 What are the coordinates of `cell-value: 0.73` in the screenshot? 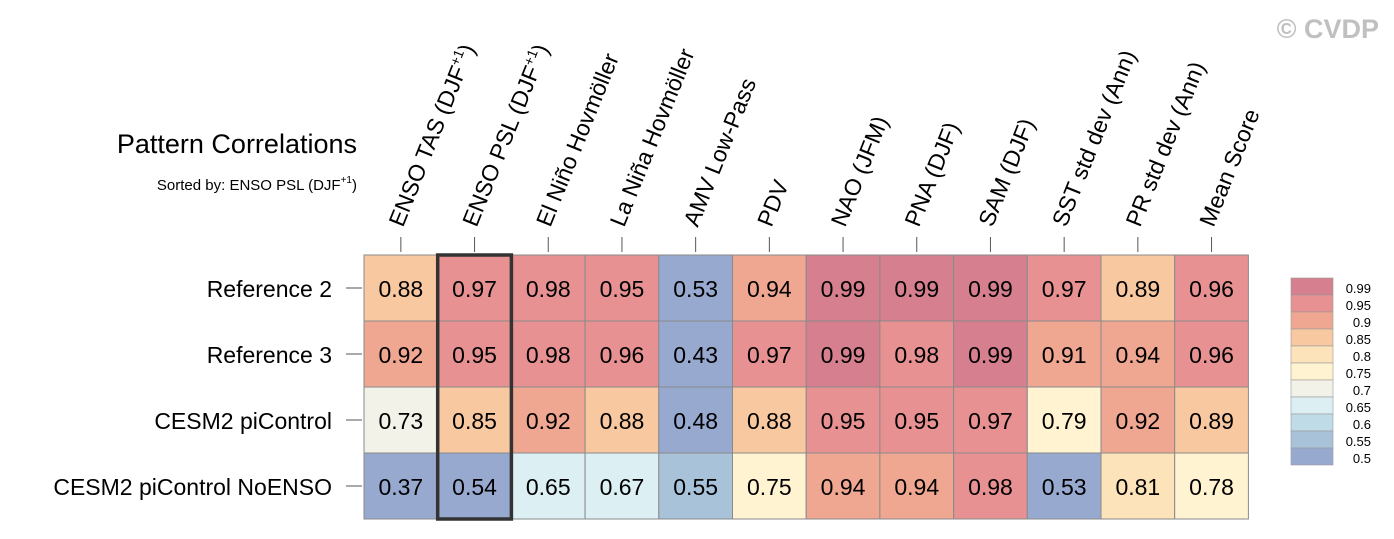 It's located at (400, 421).